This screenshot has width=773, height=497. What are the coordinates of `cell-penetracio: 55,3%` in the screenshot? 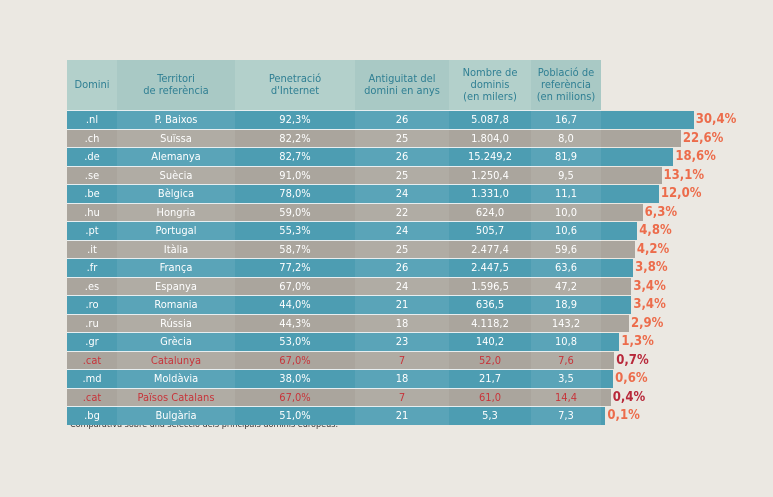 It's located at (295, 230).